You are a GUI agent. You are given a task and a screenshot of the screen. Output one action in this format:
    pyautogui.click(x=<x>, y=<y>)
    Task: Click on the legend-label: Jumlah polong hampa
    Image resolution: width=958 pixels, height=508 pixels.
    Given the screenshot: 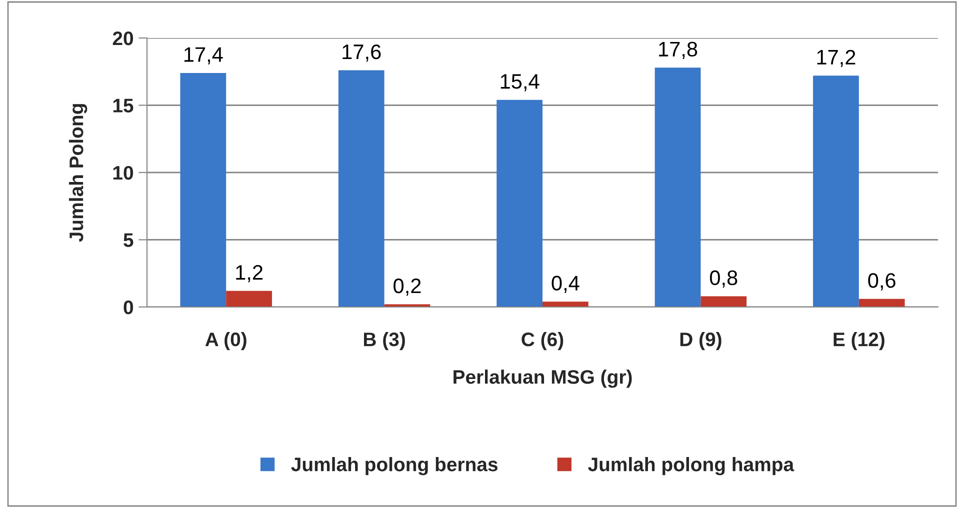 What is the action you would take?
    pyautogui.click(x=691, y=466)
    